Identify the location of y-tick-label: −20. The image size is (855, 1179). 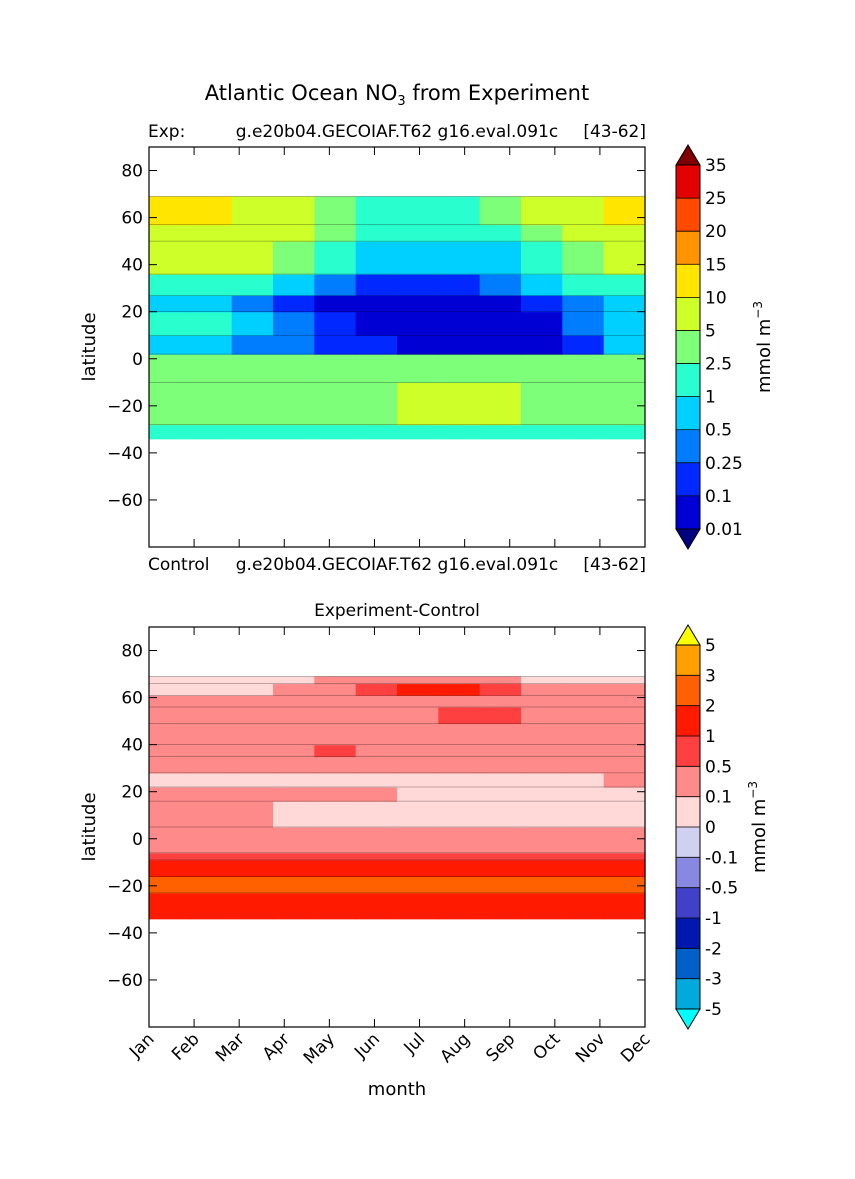
(125, 887).